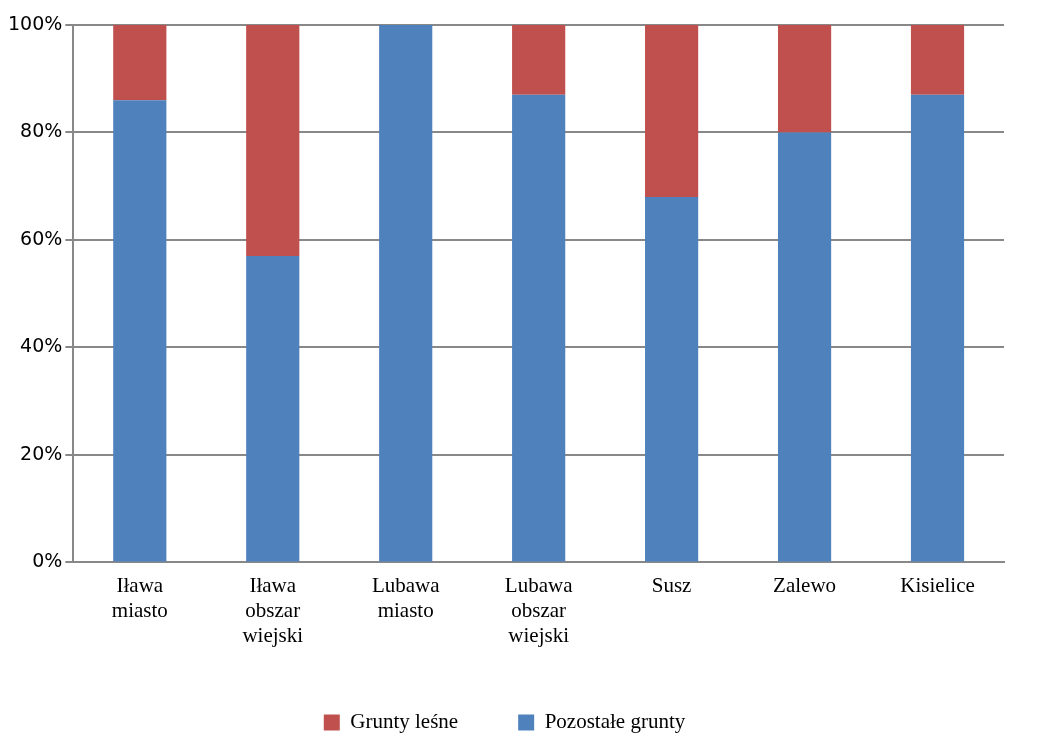  I want to click on legend-label: Grunty leśne, so click(404, 721).